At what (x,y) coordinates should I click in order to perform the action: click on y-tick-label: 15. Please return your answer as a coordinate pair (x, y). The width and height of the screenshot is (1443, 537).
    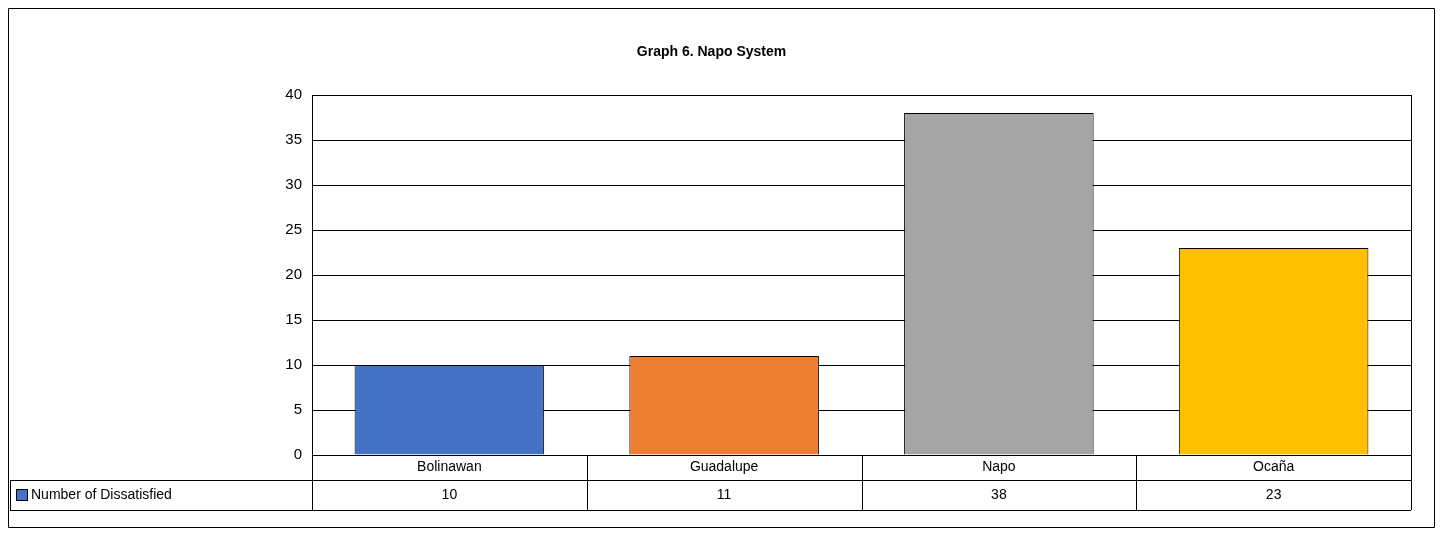
    Looking at the image, I should click on (293, 319).